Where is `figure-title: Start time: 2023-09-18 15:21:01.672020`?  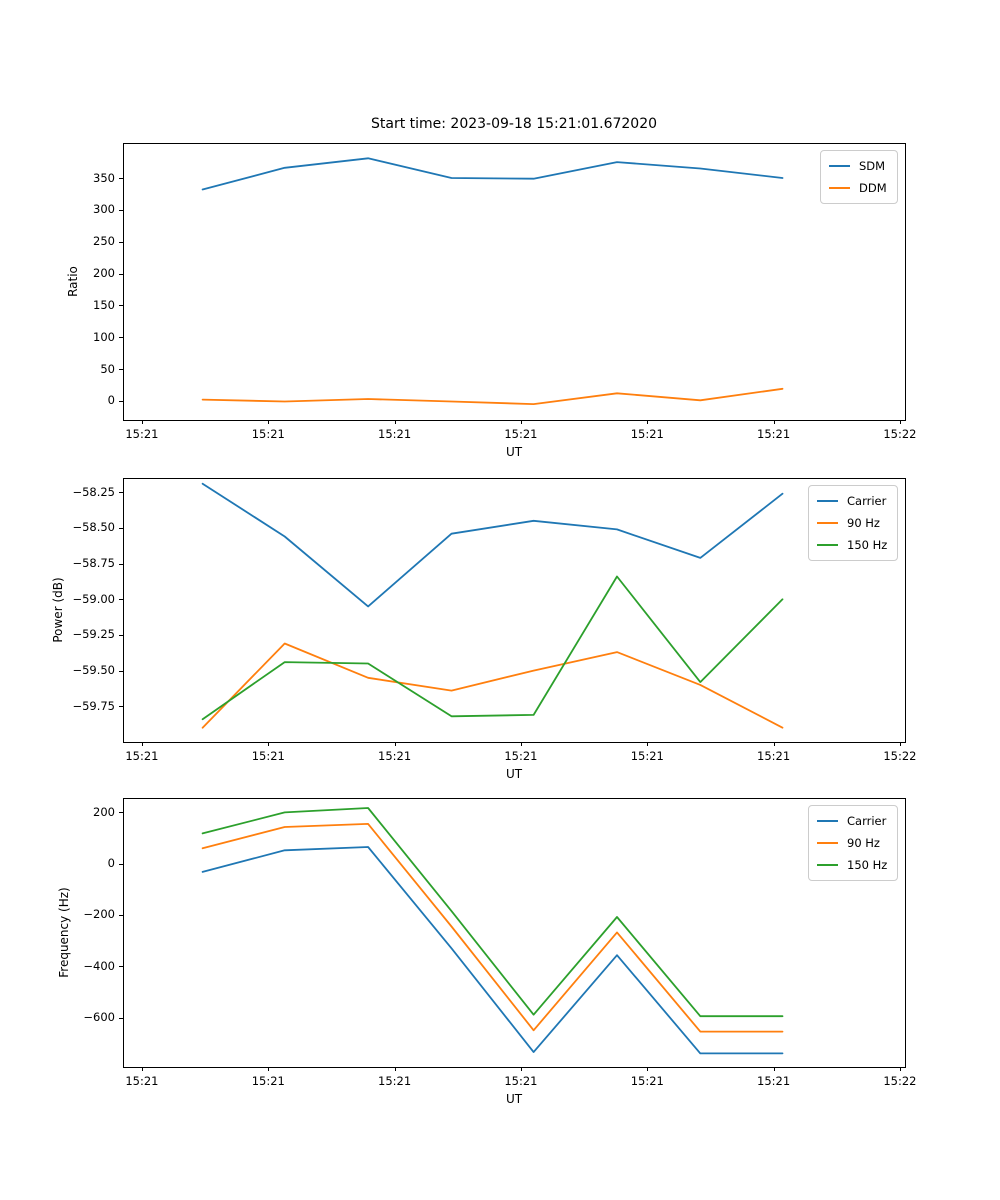
figure-title: Start time: 2023-09-18 15:21:01.672020 is located at coordinates (514, 124).